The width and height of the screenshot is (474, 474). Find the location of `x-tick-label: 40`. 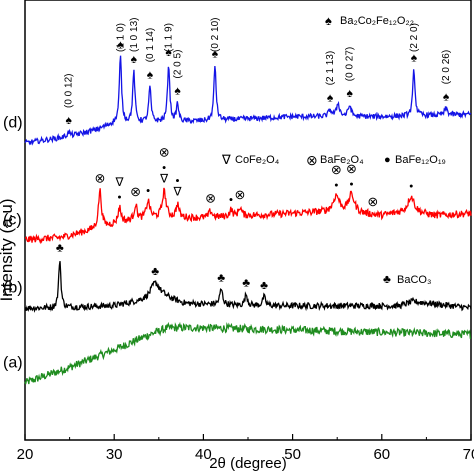

x-tick-label: 40 is located at coordinates (203, 454).